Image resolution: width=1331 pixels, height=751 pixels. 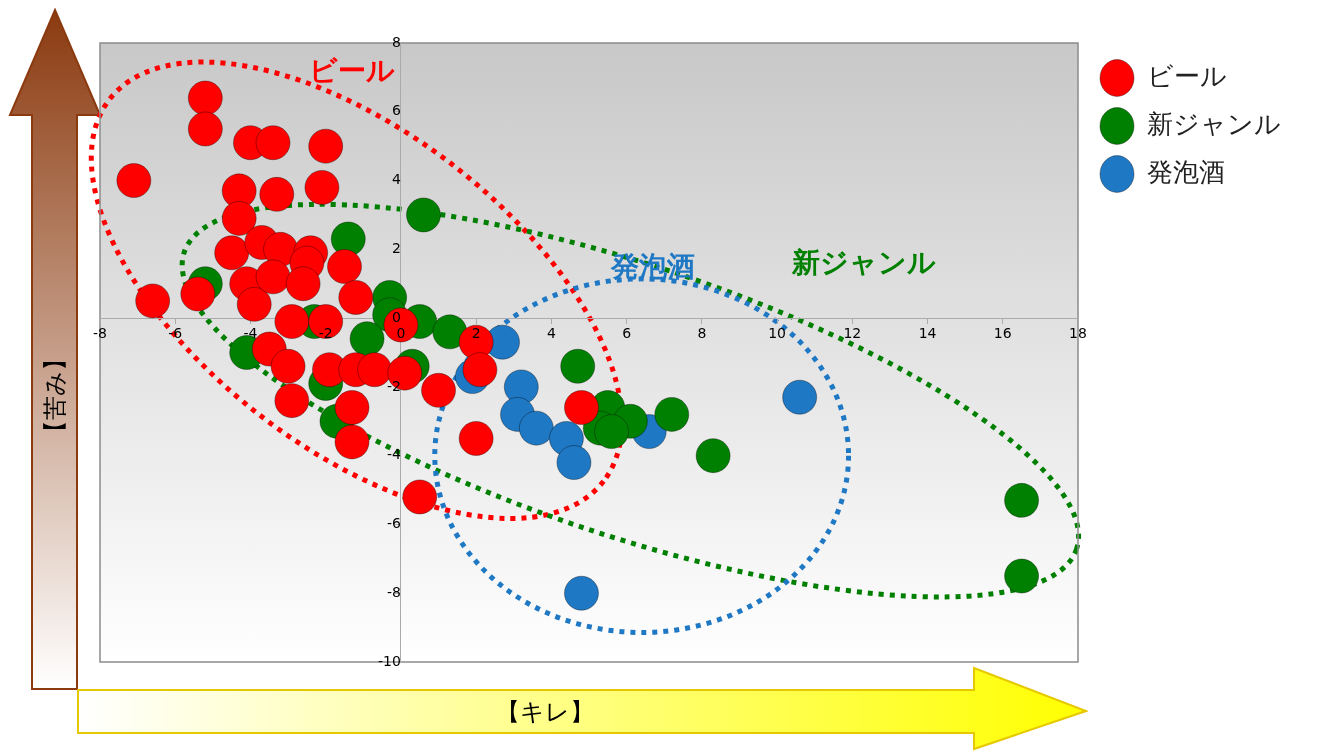 What do you see at coordinates (852, 333) in the screenshot?
I see `x-tick-label: 12` at bounding box center [852, 333].